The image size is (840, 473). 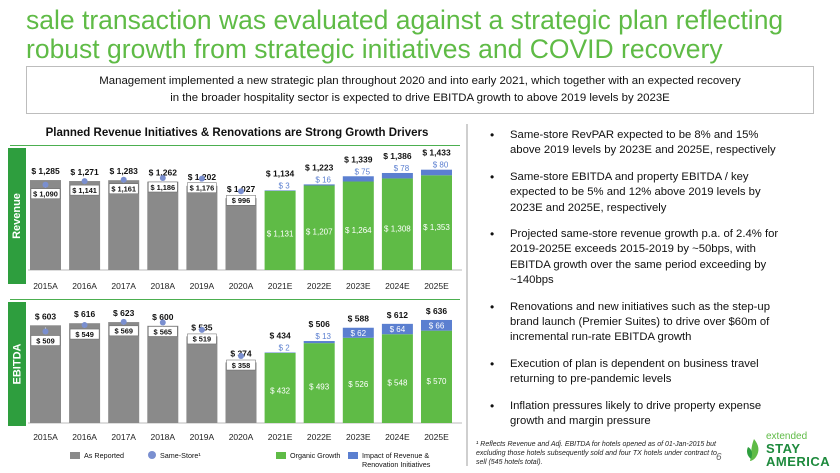 I want to click on ebitda-label-organic: $ 432, so click(x=280, y=391).